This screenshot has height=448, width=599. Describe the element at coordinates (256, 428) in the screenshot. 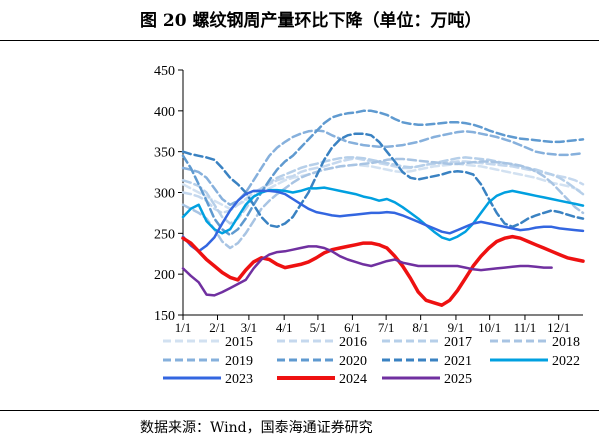

I see `source-note: 数据来源：Wind，国泰海通证券研究` at that location.